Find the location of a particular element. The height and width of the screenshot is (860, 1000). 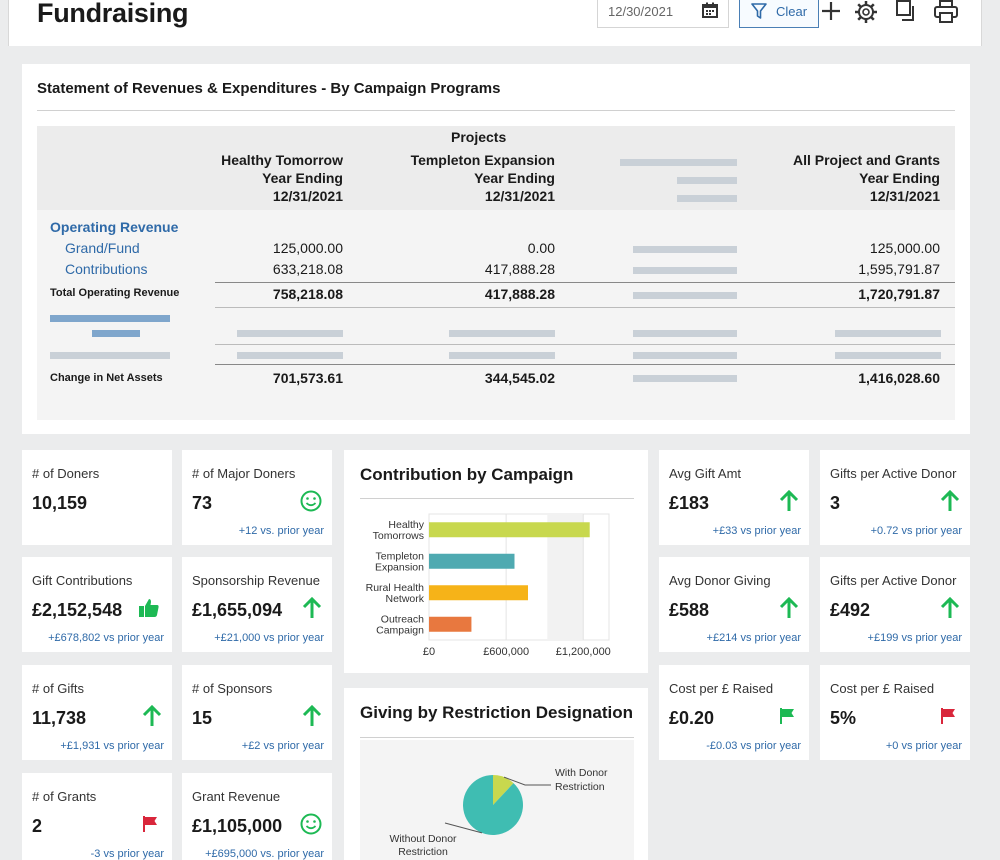

kpi-value: £588 is located at coordinates (689, 610).